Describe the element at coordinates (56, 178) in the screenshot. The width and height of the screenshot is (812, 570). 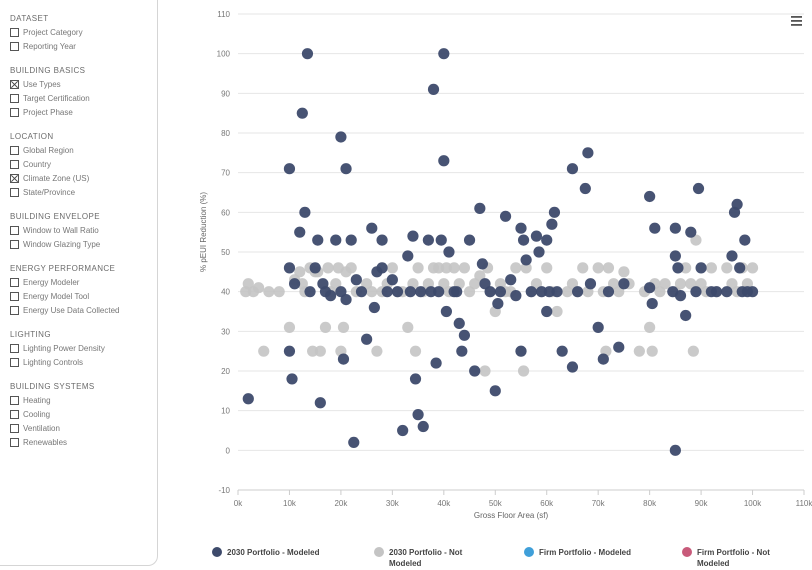
I see `filter-option-label: Climate Zone (US)` at that location.